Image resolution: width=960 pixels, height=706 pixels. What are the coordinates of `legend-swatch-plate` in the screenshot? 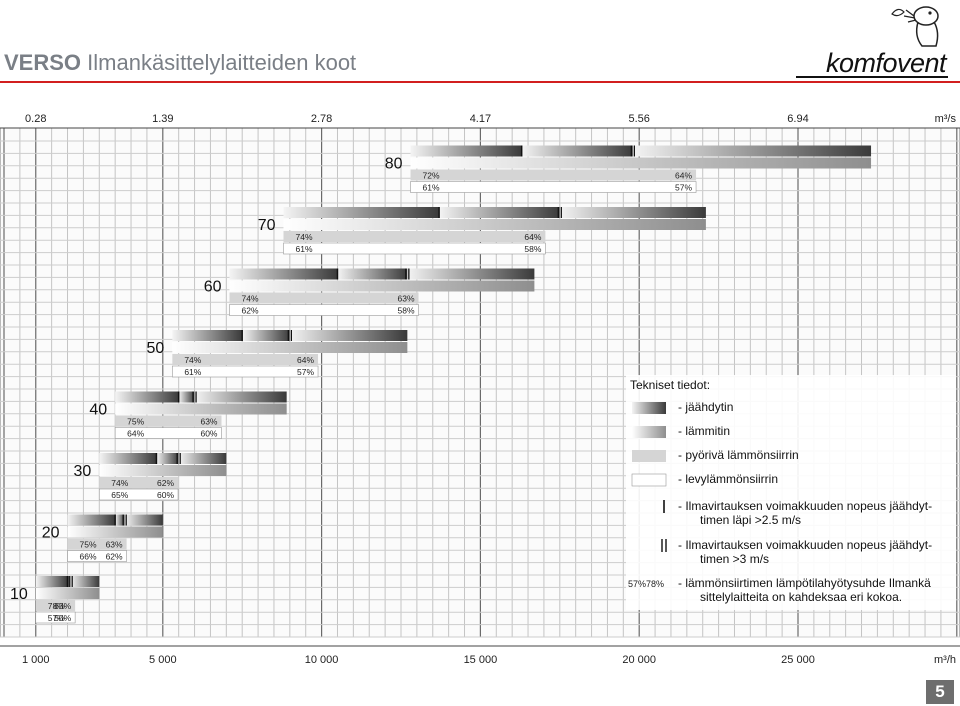 It's located at (649, 480).